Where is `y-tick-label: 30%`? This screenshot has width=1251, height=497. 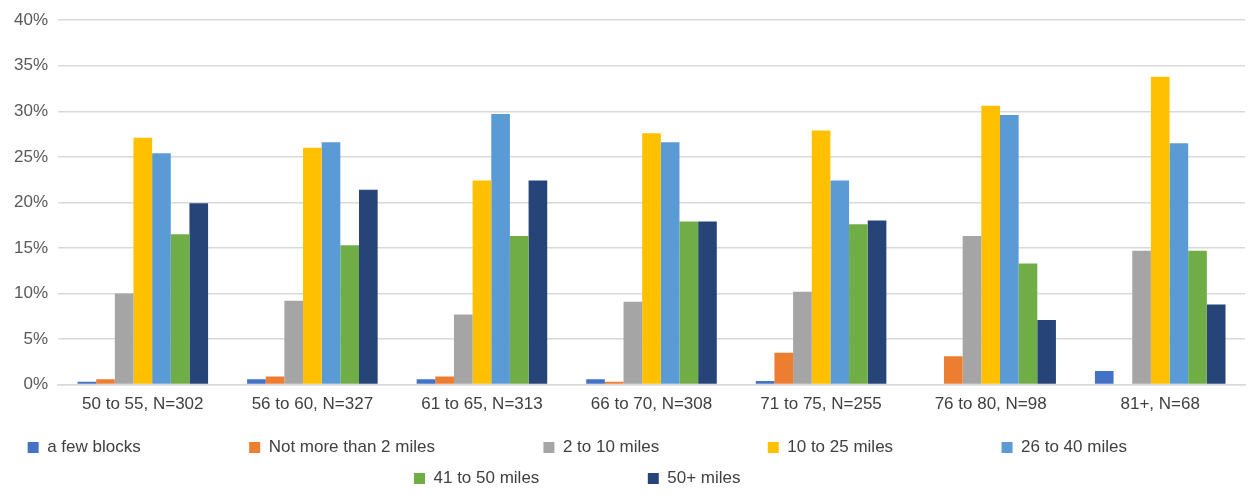 y-tick-label: 30% is located at coordinates (31, 110).